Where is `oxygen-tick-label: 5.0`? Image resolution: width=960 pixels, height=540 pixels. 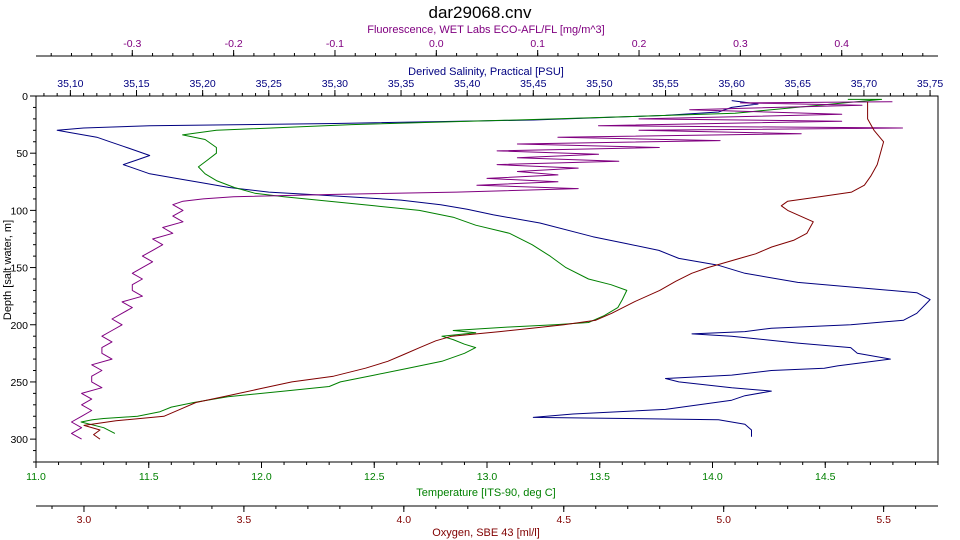
oxygen-tick-label: 5.0 is located at coordinates (723, 520).